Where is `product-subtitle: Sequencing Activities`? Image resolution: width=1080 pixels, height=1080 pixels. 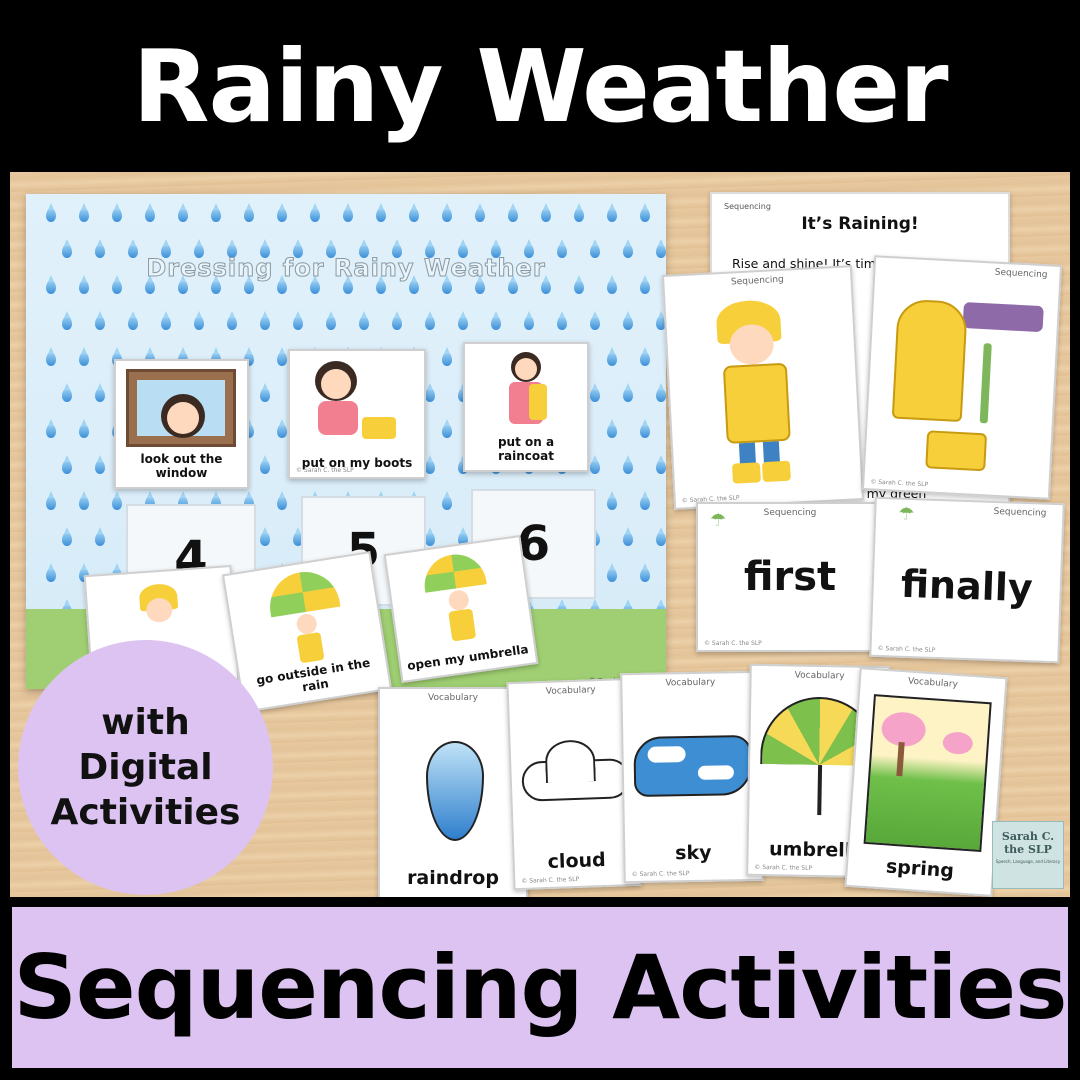
product-subtitle: Sequencing Activities is located at coordinates (540, 987).